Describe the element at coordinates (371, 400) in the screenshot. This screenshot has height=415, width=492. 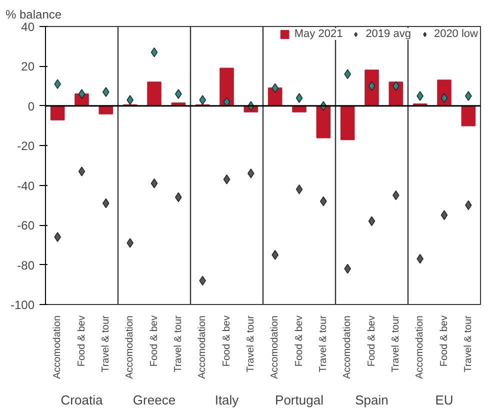
I see `text: Spain` at that location.